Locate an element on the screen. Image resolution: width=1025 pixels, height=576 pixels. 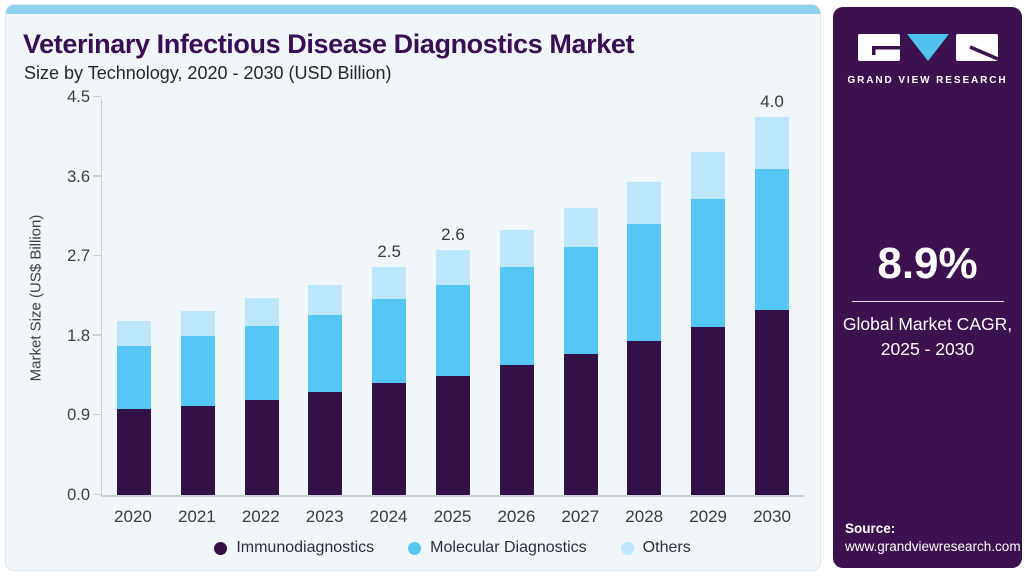
bar-2029 is located at coordinates (708, 297).